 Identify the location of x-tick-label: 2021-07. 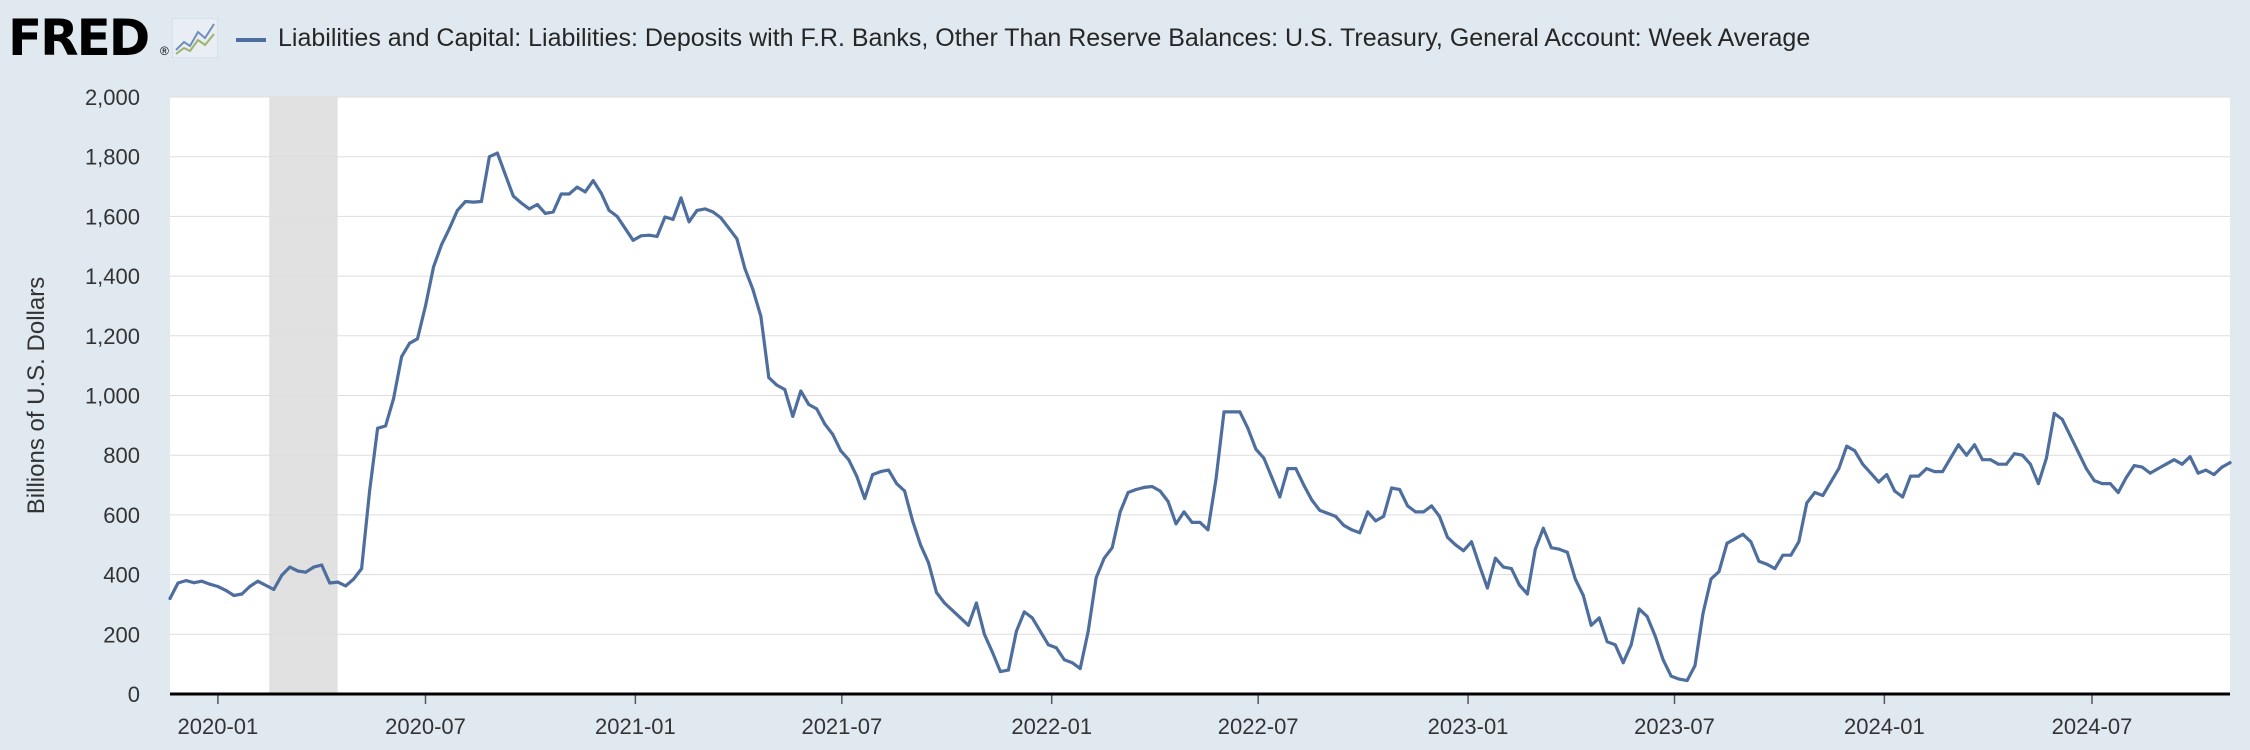
(841, 726).